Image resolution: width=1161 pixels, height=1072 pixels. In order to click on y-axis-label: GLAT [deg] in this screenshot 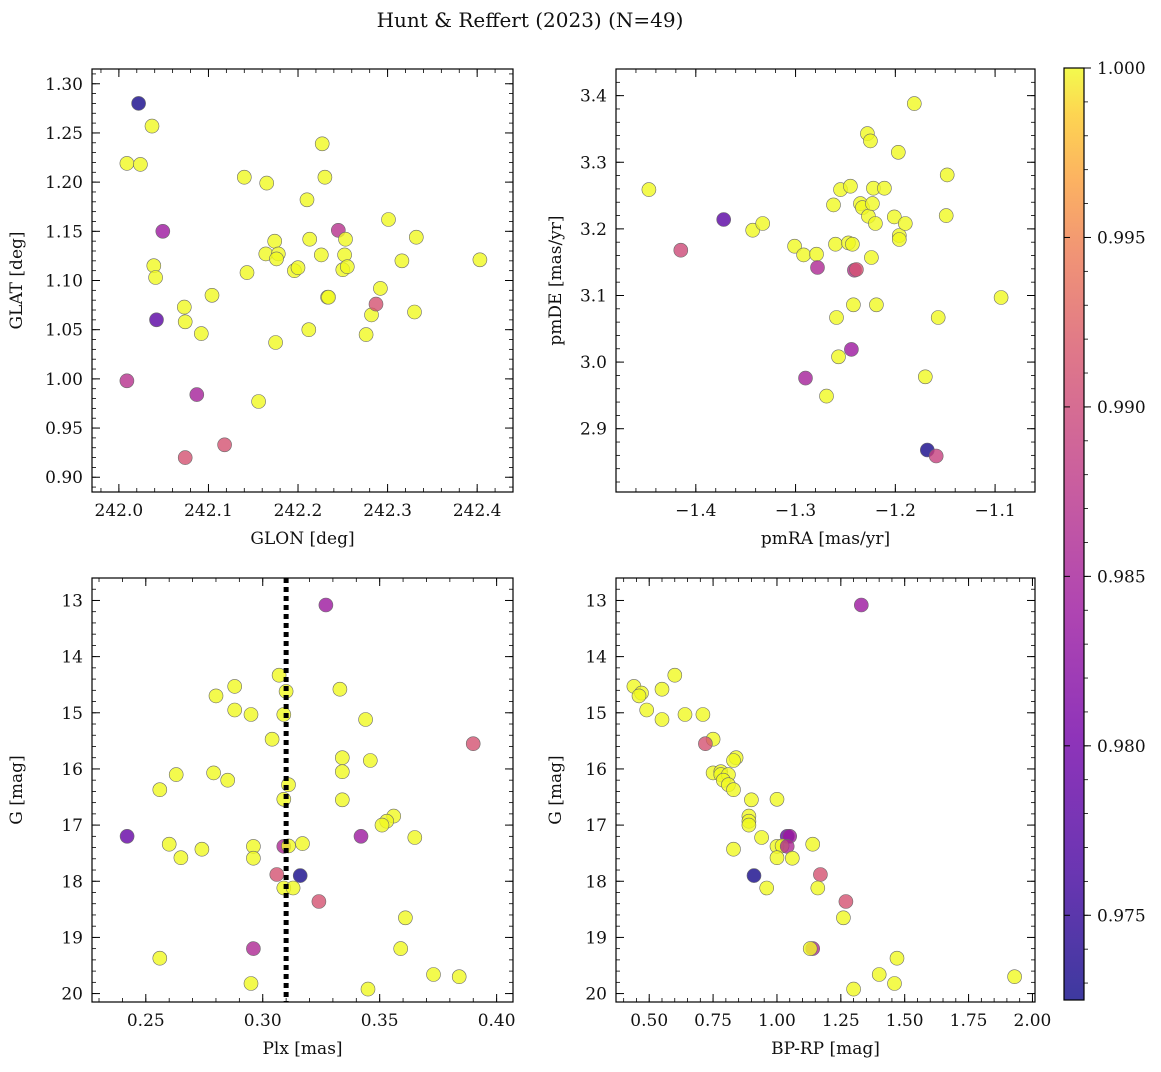, I will do `click(17, 280)`.